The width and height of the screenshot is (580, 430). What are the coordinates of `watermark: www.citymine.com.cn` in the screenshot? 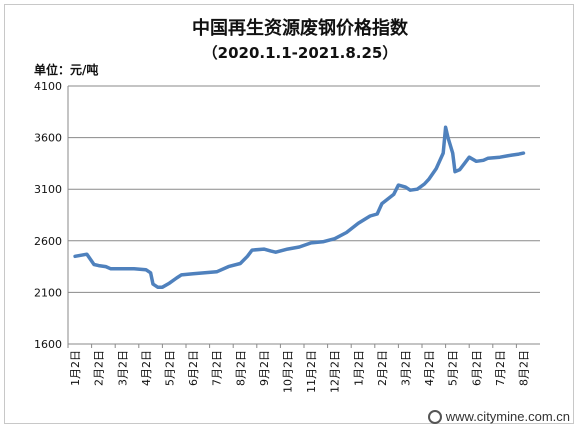 It's located at (498, 416).